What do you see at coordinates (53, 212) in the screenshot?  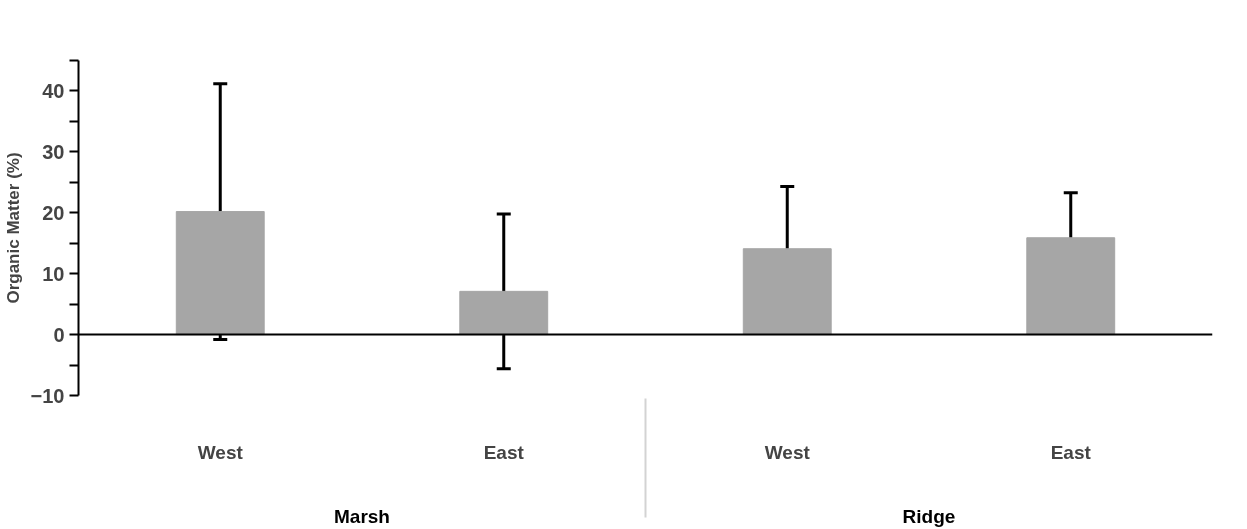 I see `y-tick-label: 20` at bounding box center [53, 212].